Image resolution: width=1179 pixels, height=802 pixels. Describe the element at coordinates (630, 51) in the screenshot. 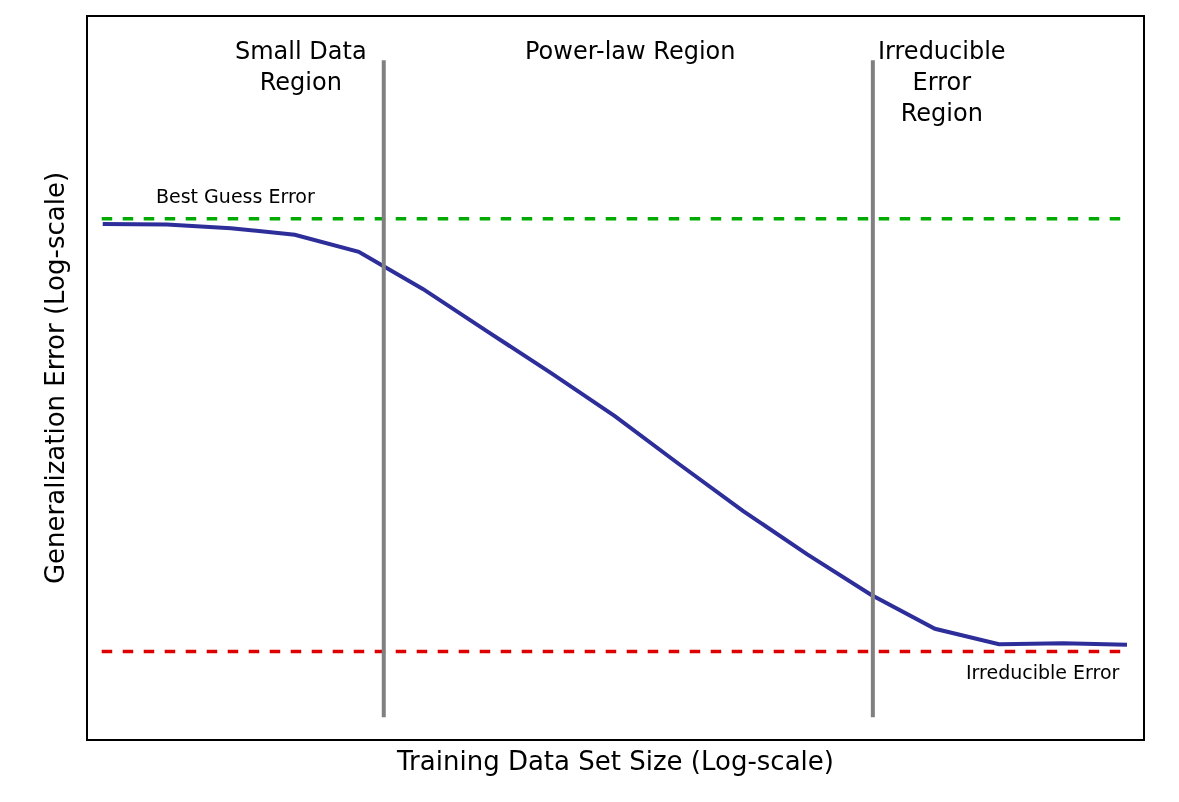

I see `text: Power-law Region` at that location.